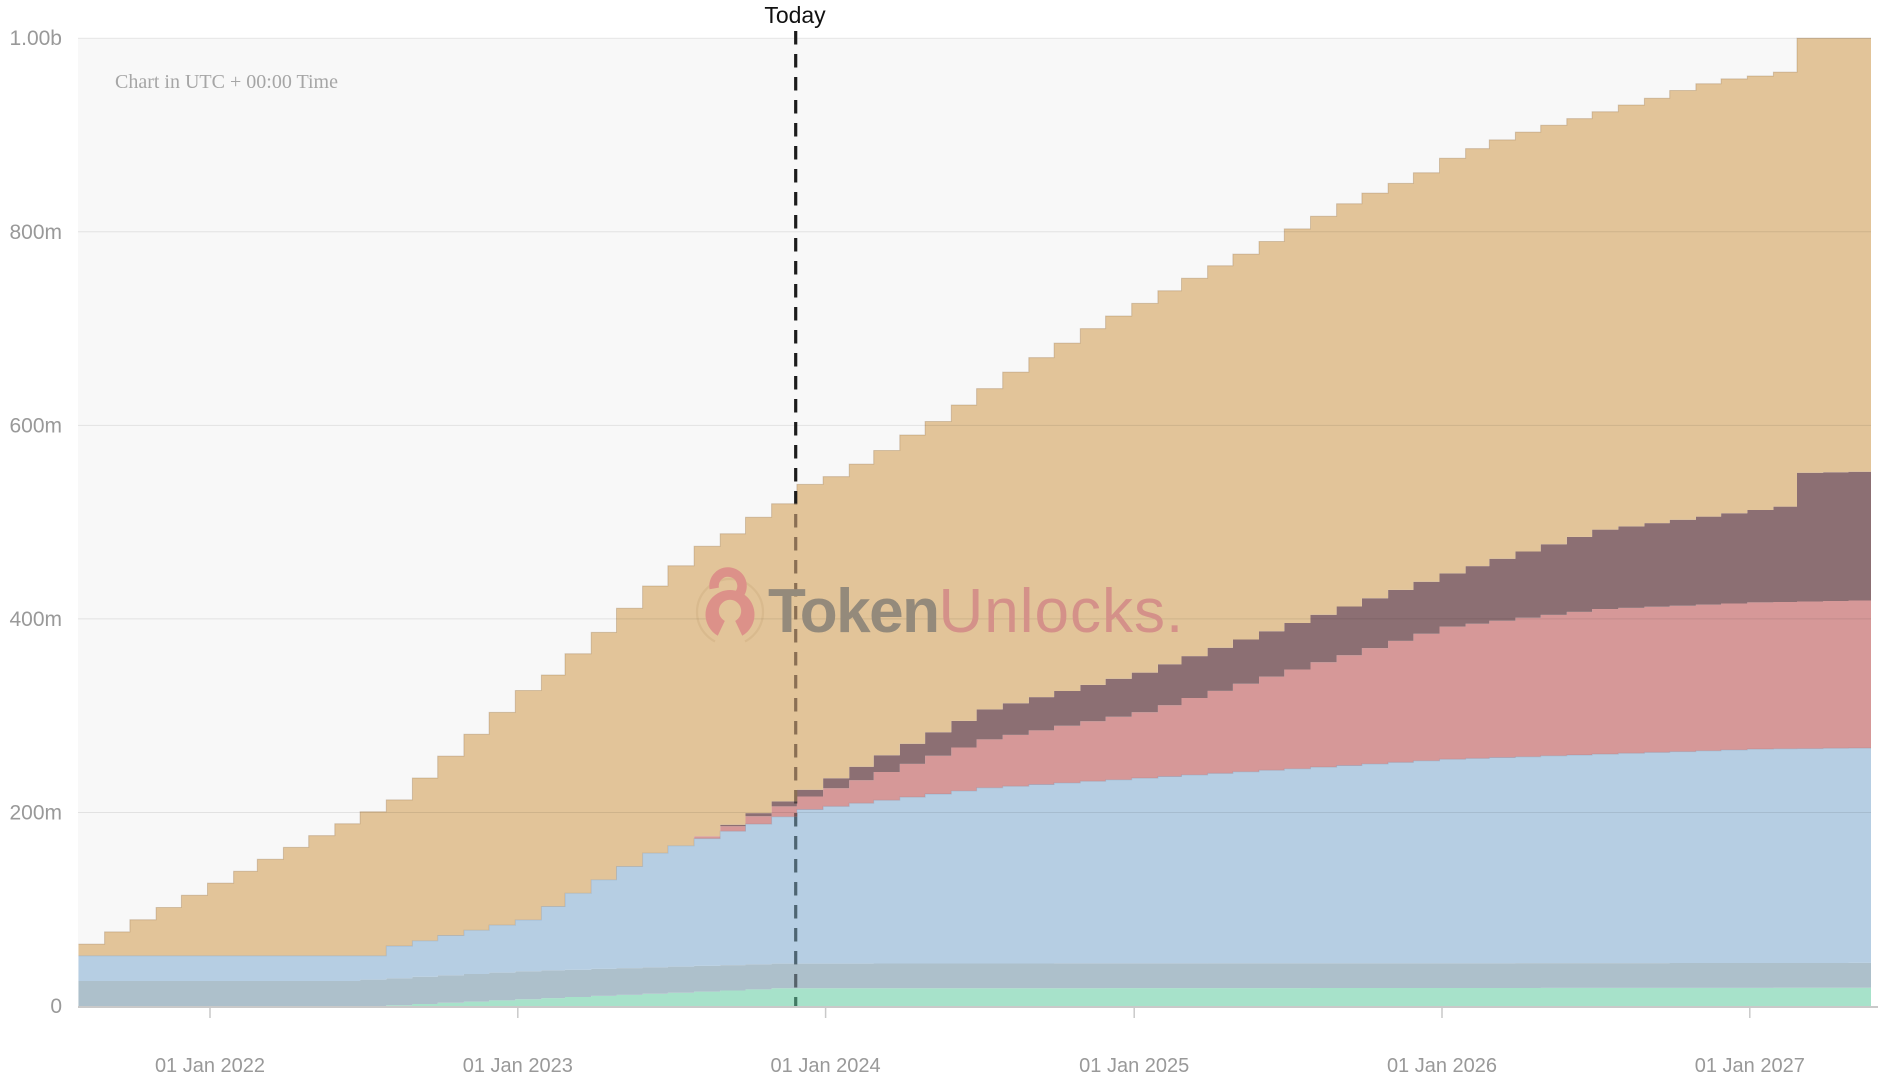  I want to click on svg-text: Chart in UTC + 00:00 Time, so click(226, 82).